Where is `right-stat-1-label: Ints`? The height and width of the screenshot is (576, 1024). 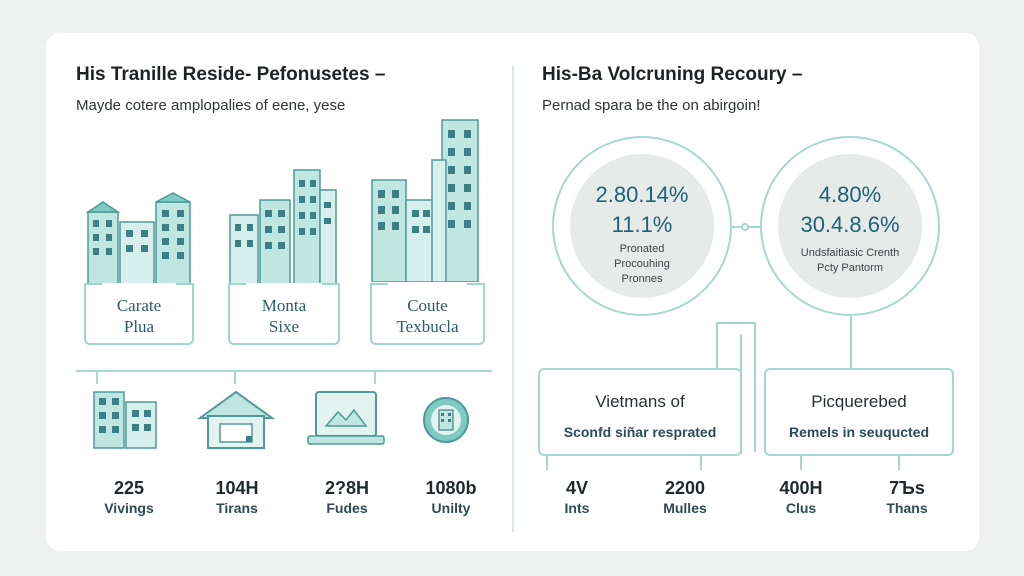 right-stat-1-label: Ints is located at coordinates (577, 508).